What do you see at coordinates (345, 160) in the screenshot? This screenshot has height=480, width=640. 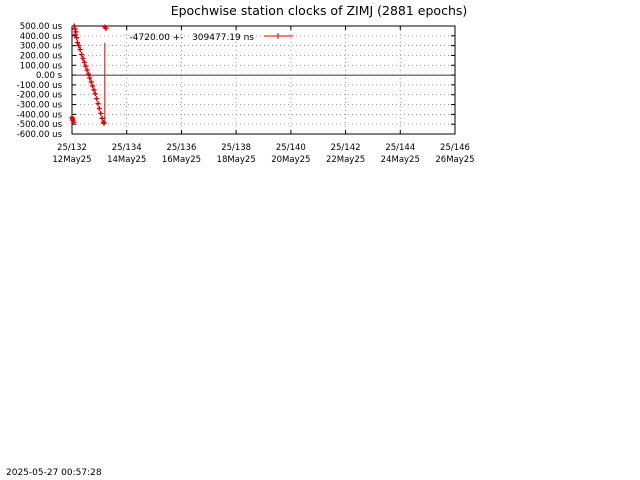 I see `x-tick-label-date: 22May25` at bounding box center [345, 160].